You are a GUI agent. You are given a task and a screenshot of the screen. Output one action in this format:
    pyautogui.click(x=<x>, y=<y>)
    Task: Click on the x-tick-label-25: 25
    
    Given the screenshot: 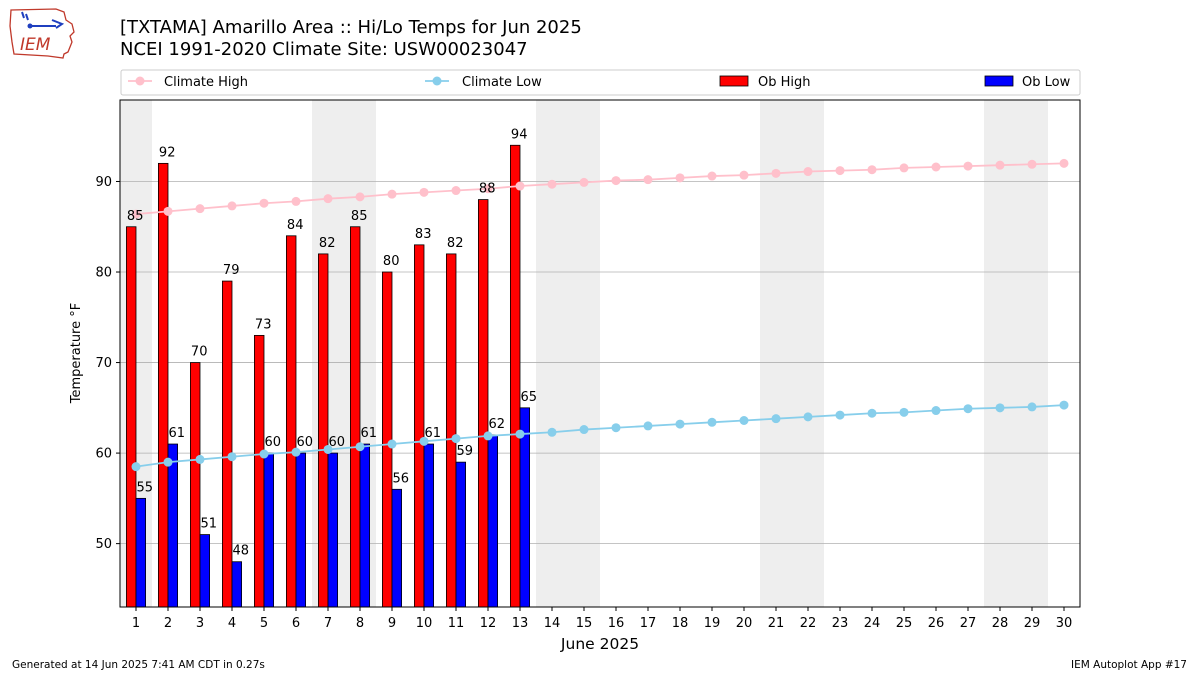 What is the action you would take?
    pyautogui.click(x=904, y=623)
    